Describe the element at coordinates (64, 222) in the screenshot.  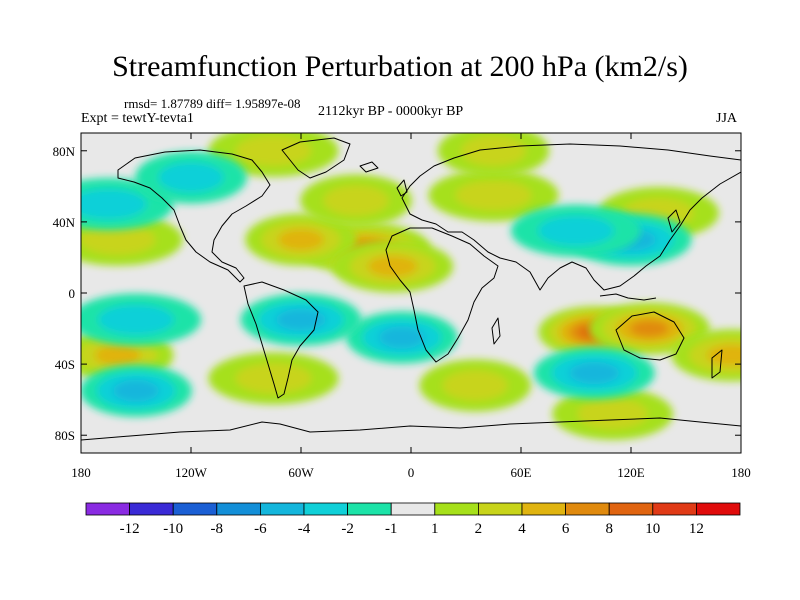
I see `y-tick-label: 40N` at that location.